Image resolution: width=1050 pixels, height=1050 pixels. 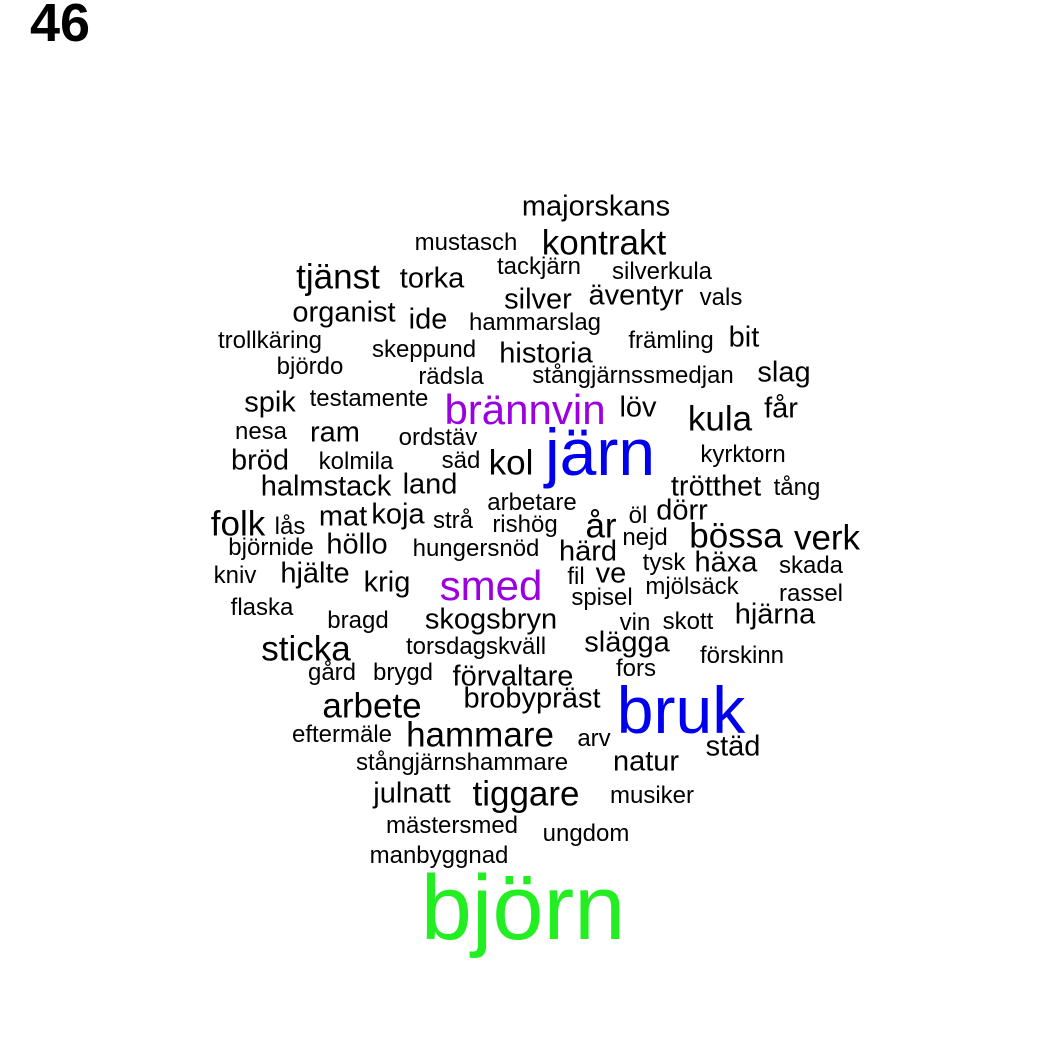 What do you see at coordinates (733, 746) in the screenshot?
I see `word-stad: städ` at bounding box center [733, 746].